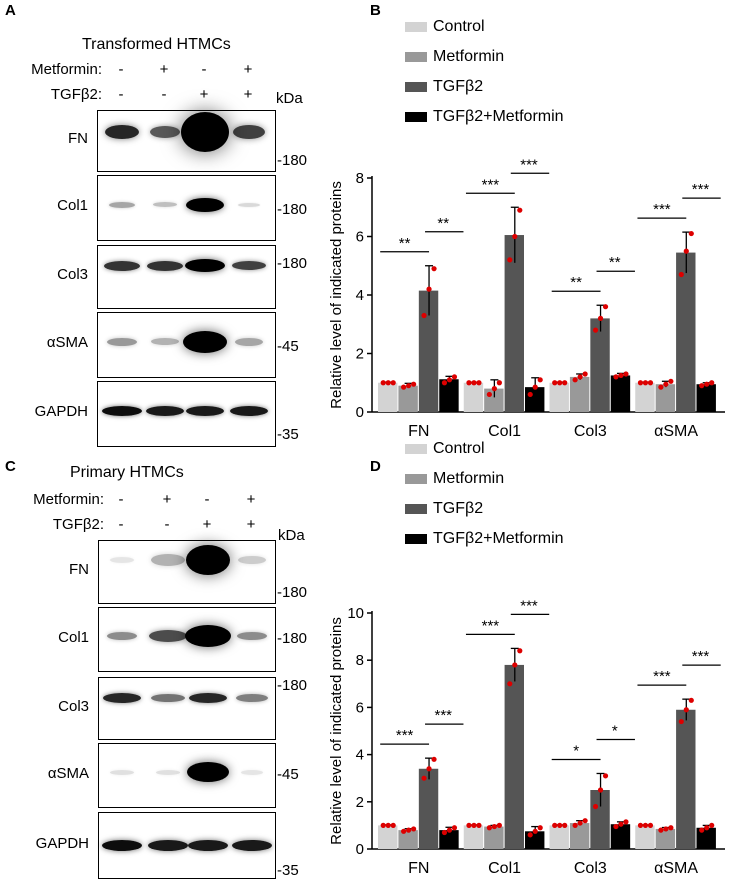 The width and height of the screenshot is (735, 883). What do you see at coordinates (615, 730) in the screenshot?
I see `significance-stars: *` at bounding box center [615, 730].